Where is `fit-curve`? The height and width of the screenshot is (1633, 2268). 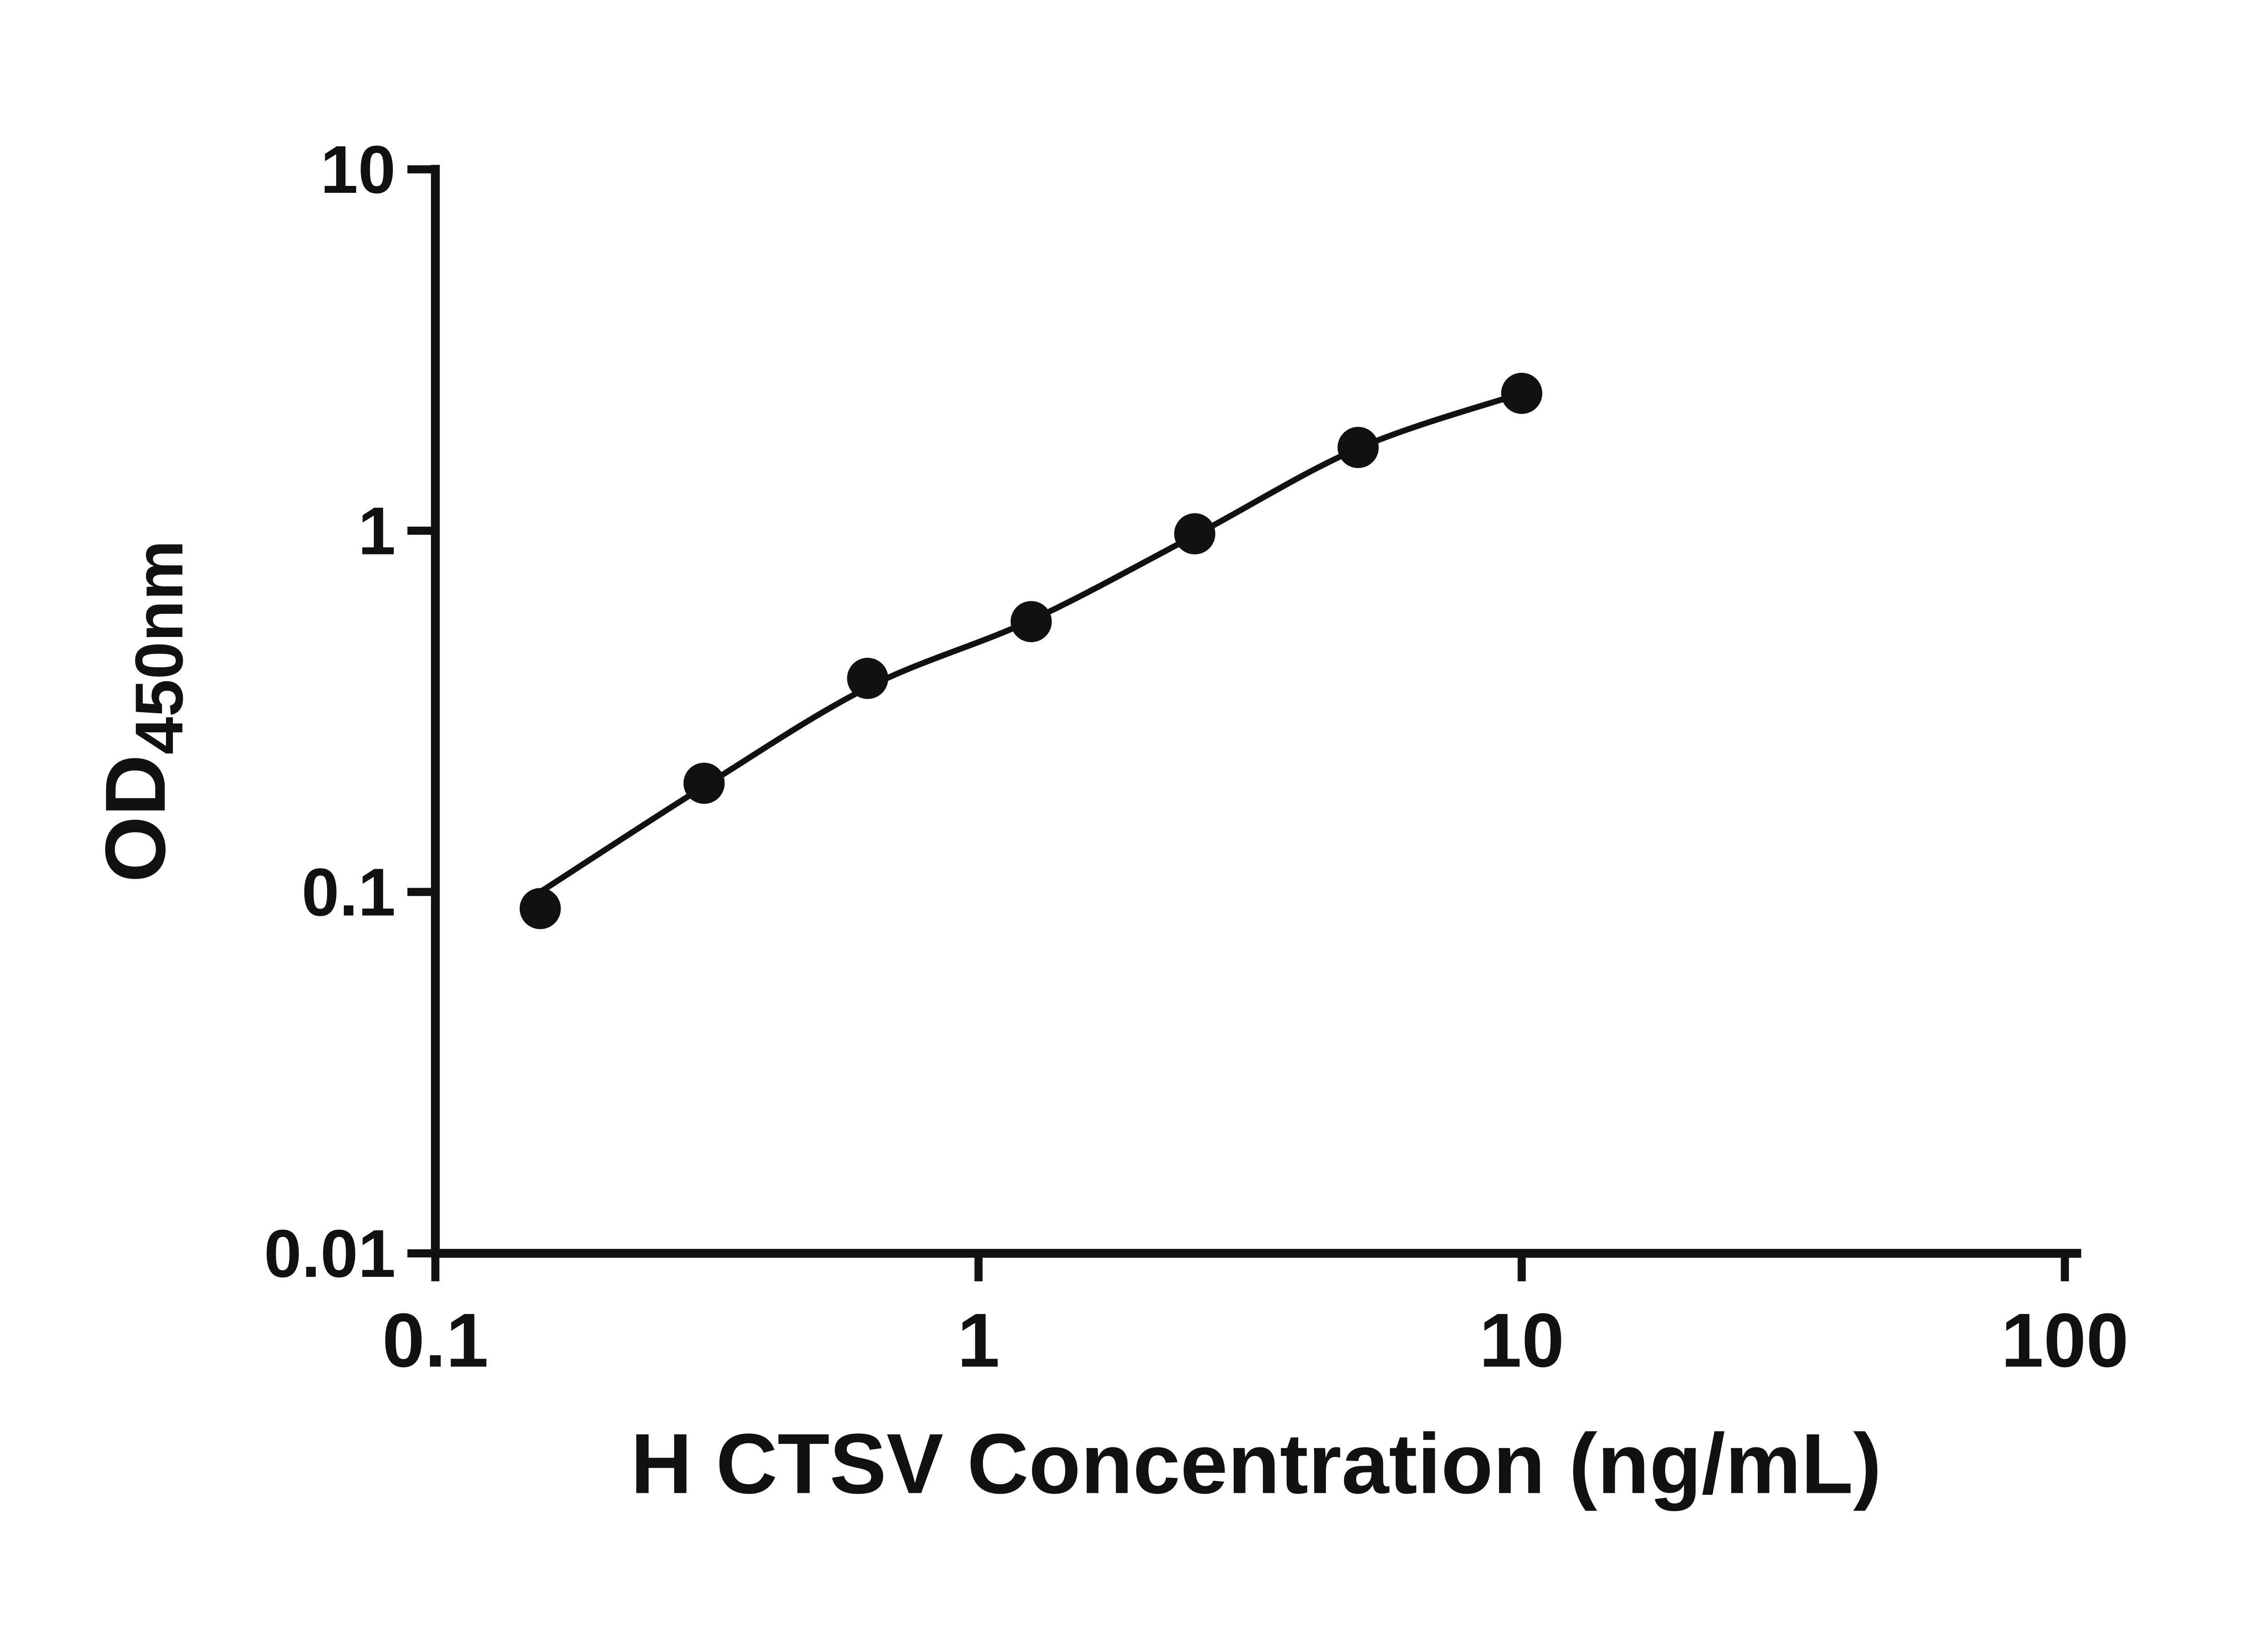
fit-curve is located at coordinates (1031, 642).